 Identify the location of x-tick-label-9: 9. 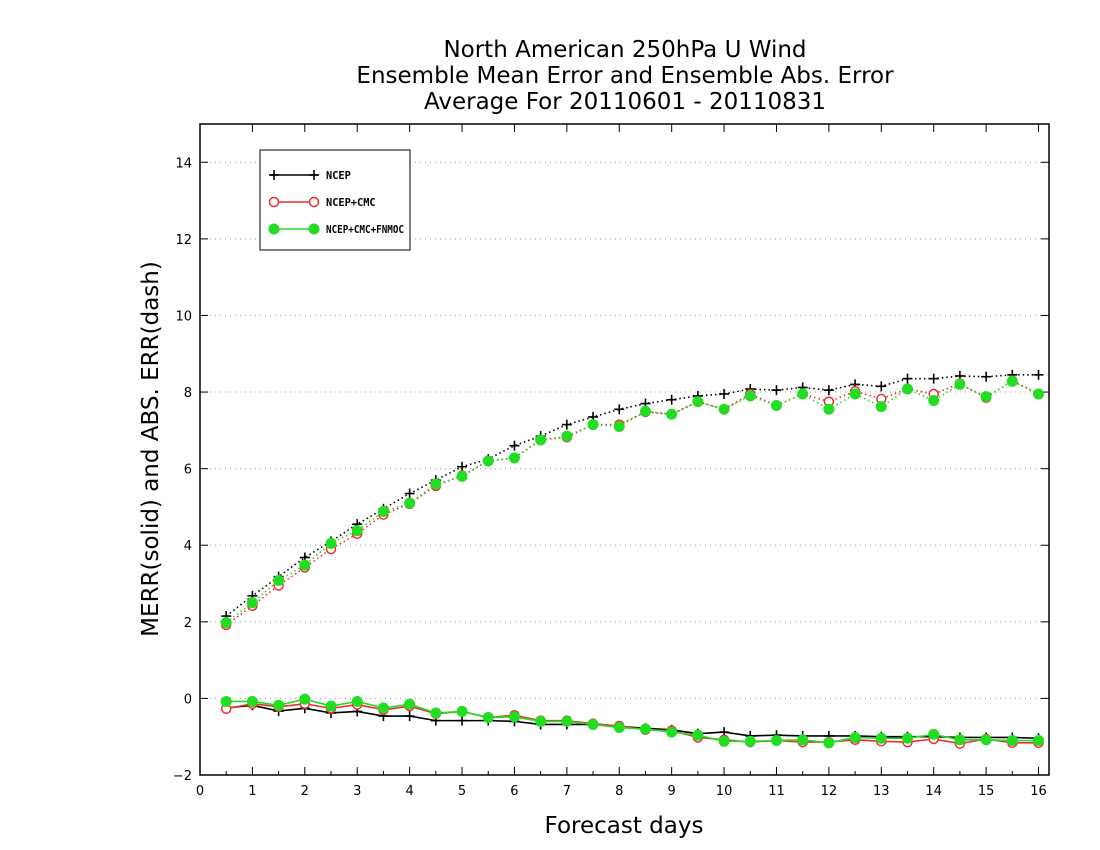
(672, 791).